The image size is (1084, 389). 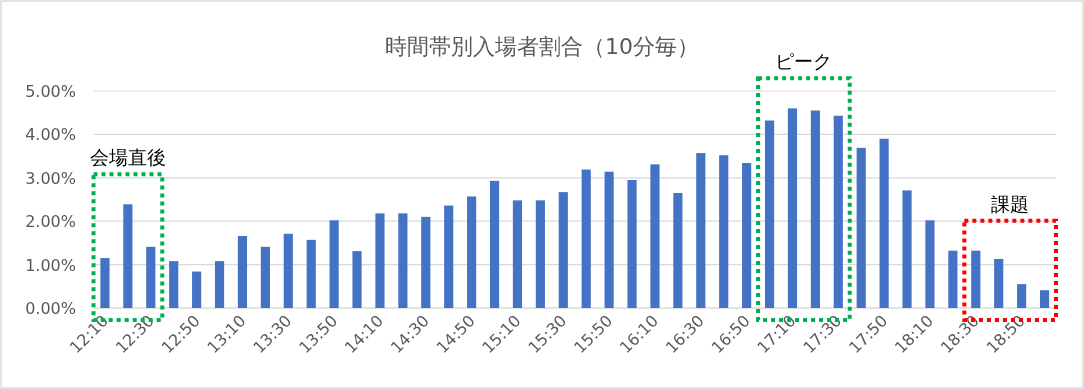 I want to click on text: ピーク, so click(x=804, y=61).